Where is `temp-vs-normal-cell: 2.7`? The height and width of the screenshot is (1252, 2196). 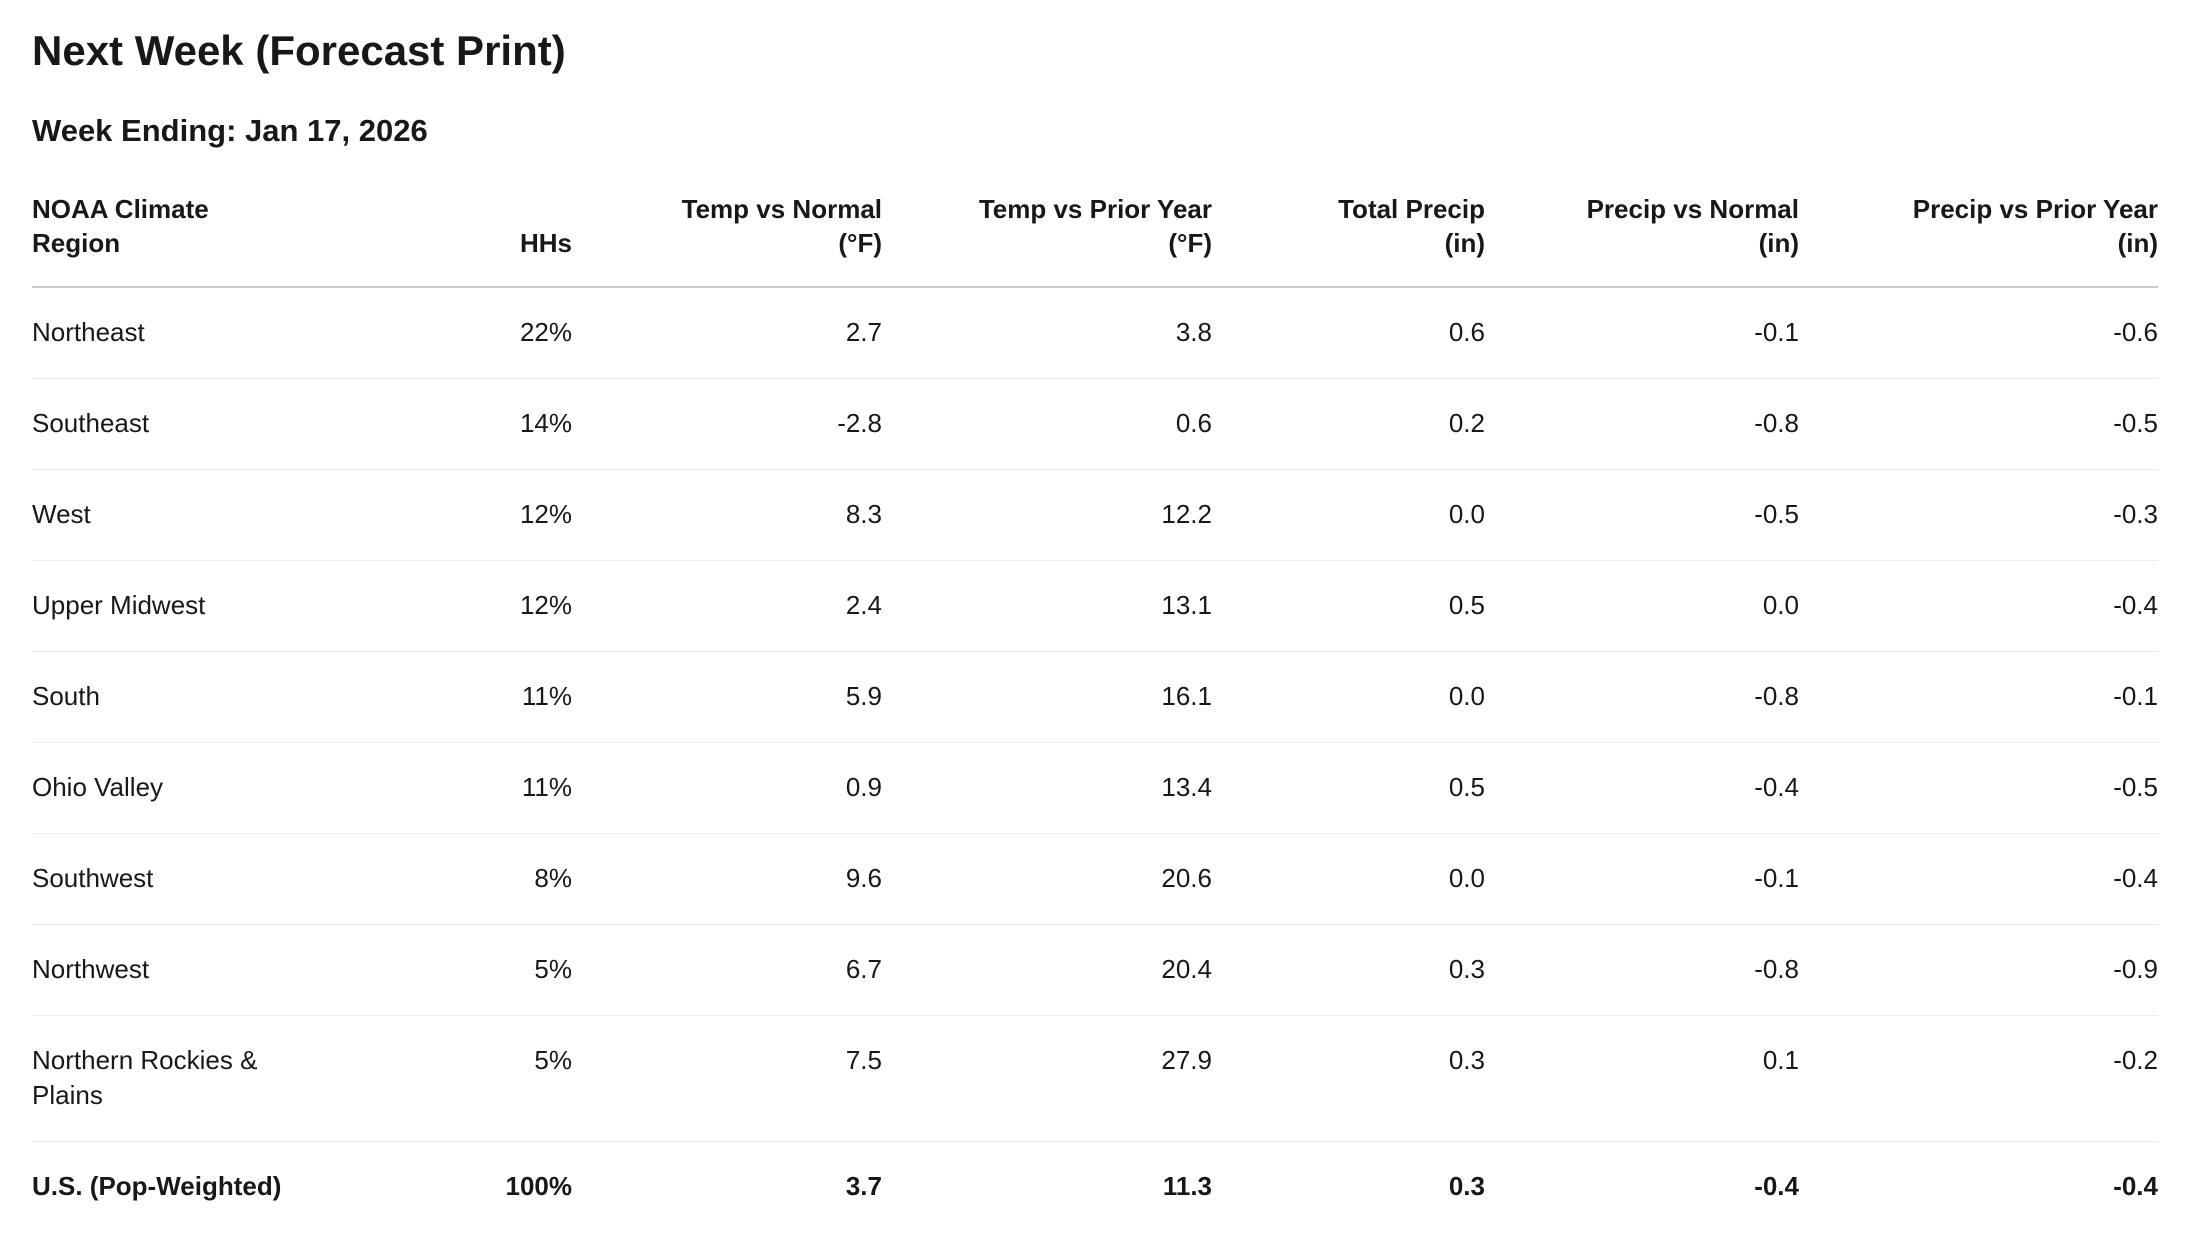
temp-vs-normal-cell: 2.7 is located at coordinates (727, 333).